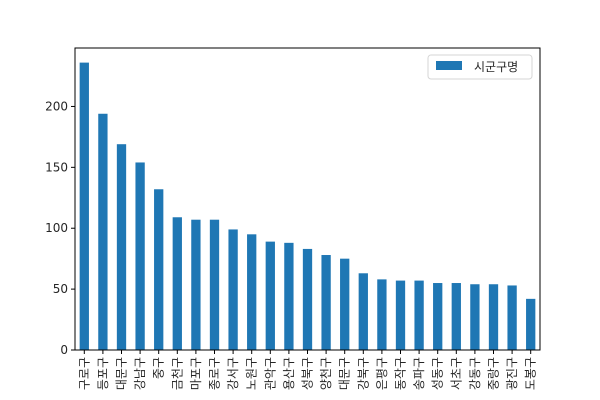 This screenshot has height=400, width=600. I want to click on y-tick-label: 200, so click(56, 106).